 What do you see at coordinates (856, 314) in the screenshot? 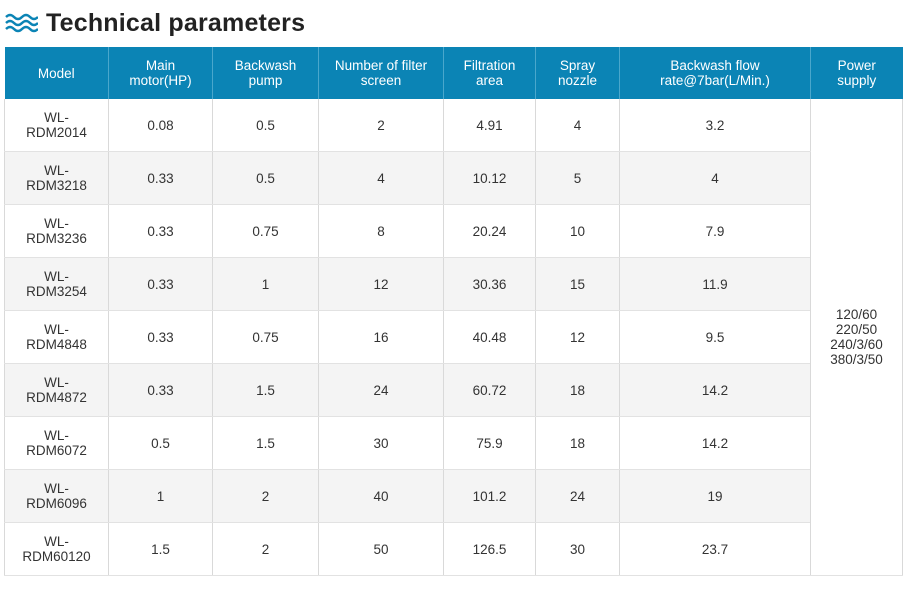
I see `power-supply-value: 120/60` at bounding box center [856, 314].